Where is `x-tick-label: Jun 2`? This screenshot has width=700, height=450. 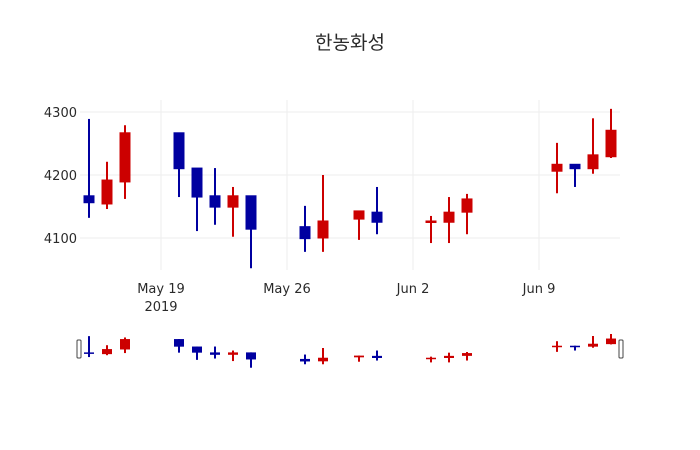
x-tick-label: Jun 2 is located at coordinates (413, 289).